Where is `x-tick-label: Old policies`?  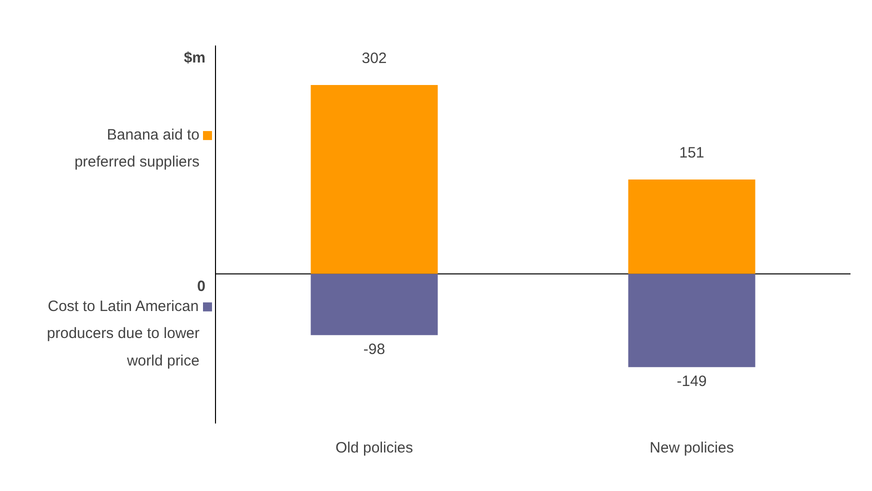 x-tick-label: Old policies is located at coordinates (374, 448).